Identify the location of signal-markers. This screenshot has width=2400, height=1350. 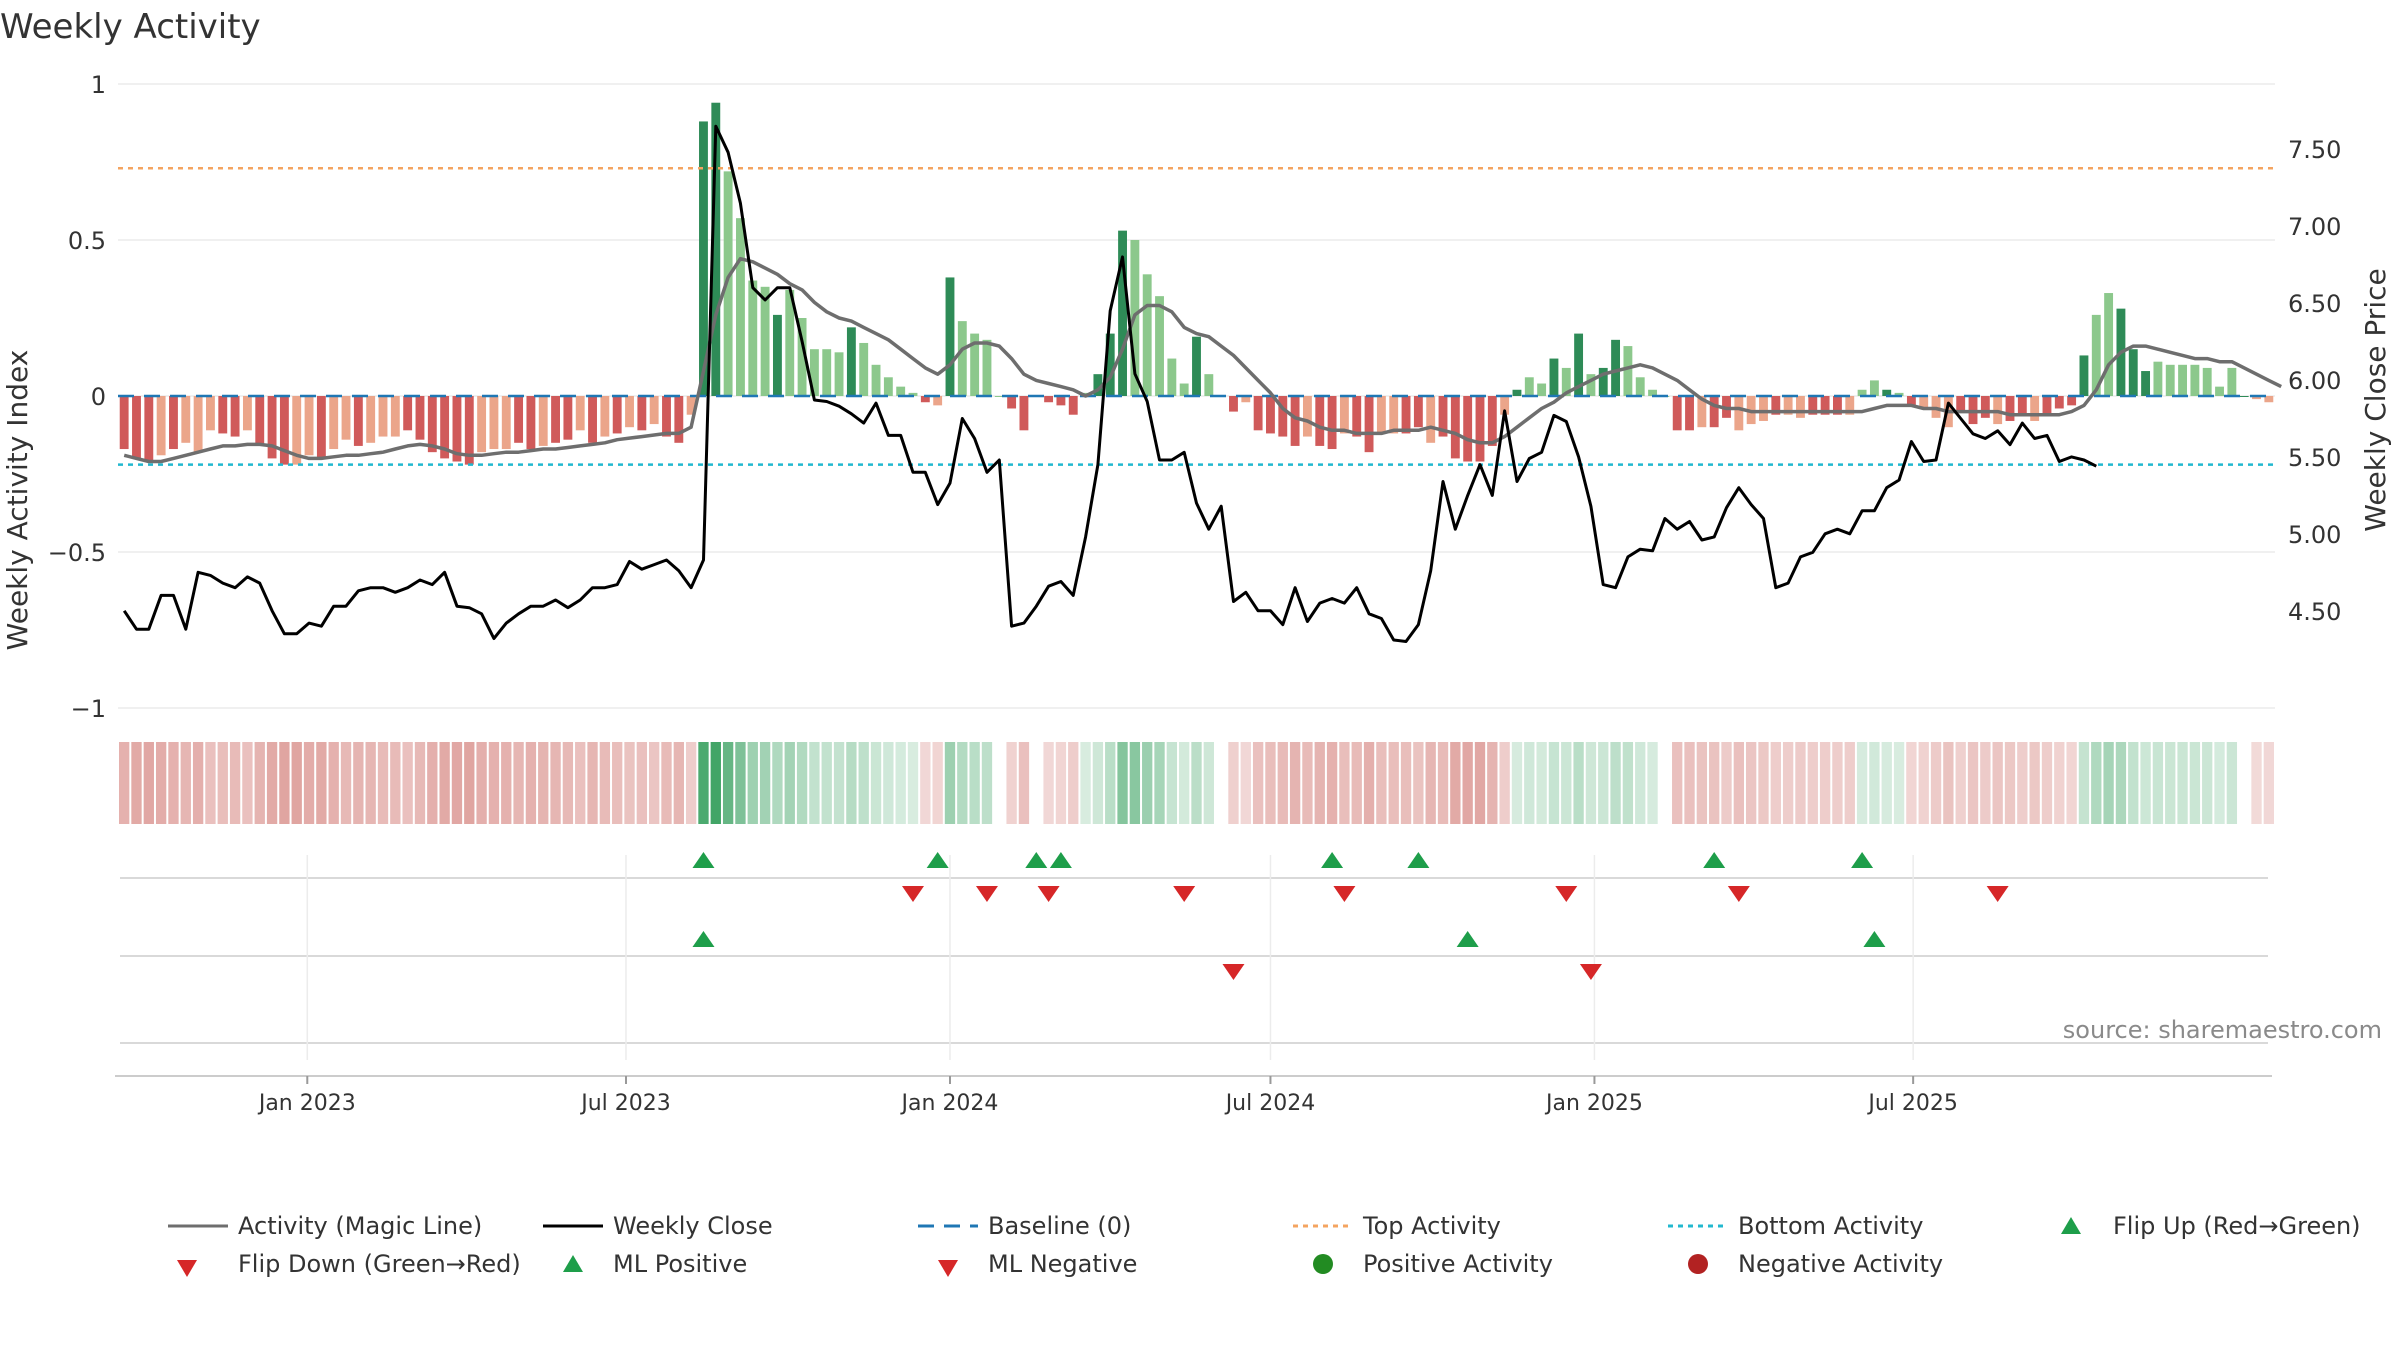
(1194, 956).